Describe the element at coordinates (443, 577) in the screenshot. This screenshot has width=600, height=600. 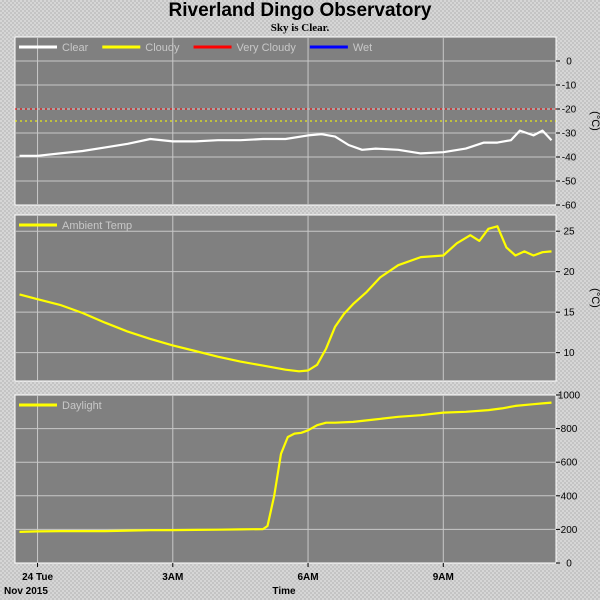
I see `x-tick-label: 9AM` at that location.